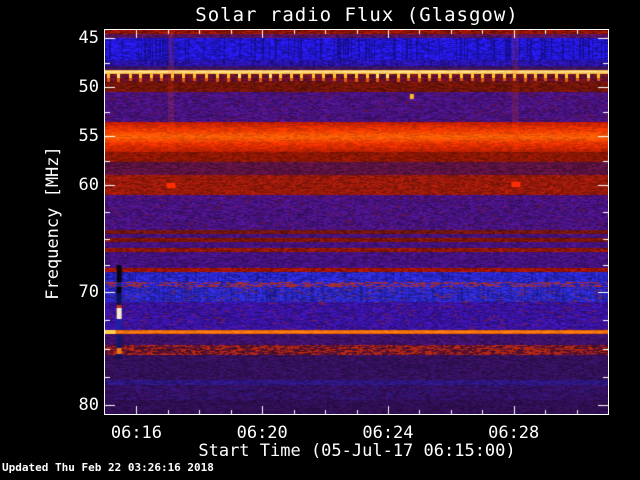 This screenshot has width=640, height=480. I want to click on chart-title: Solar radio Flux (Glasgow), so click(357, 15).